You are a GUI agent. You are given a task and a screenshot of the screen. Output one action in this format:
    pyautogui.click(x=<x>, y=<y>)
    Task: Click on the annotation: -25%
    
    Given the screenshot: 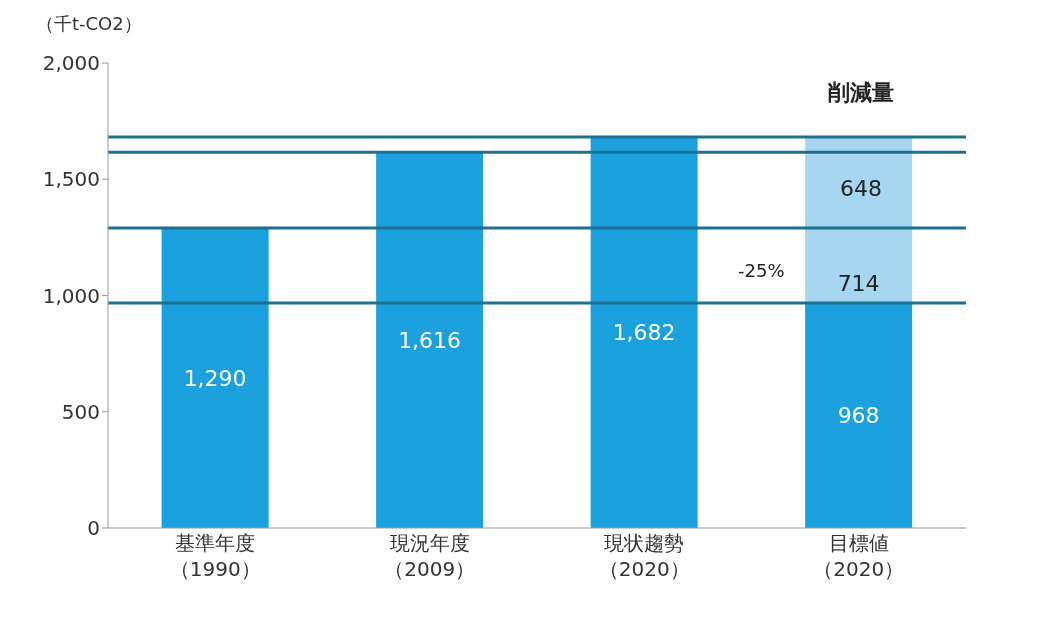 What is the action you would take?
    pyautogui.click(x=761, y=270)
    